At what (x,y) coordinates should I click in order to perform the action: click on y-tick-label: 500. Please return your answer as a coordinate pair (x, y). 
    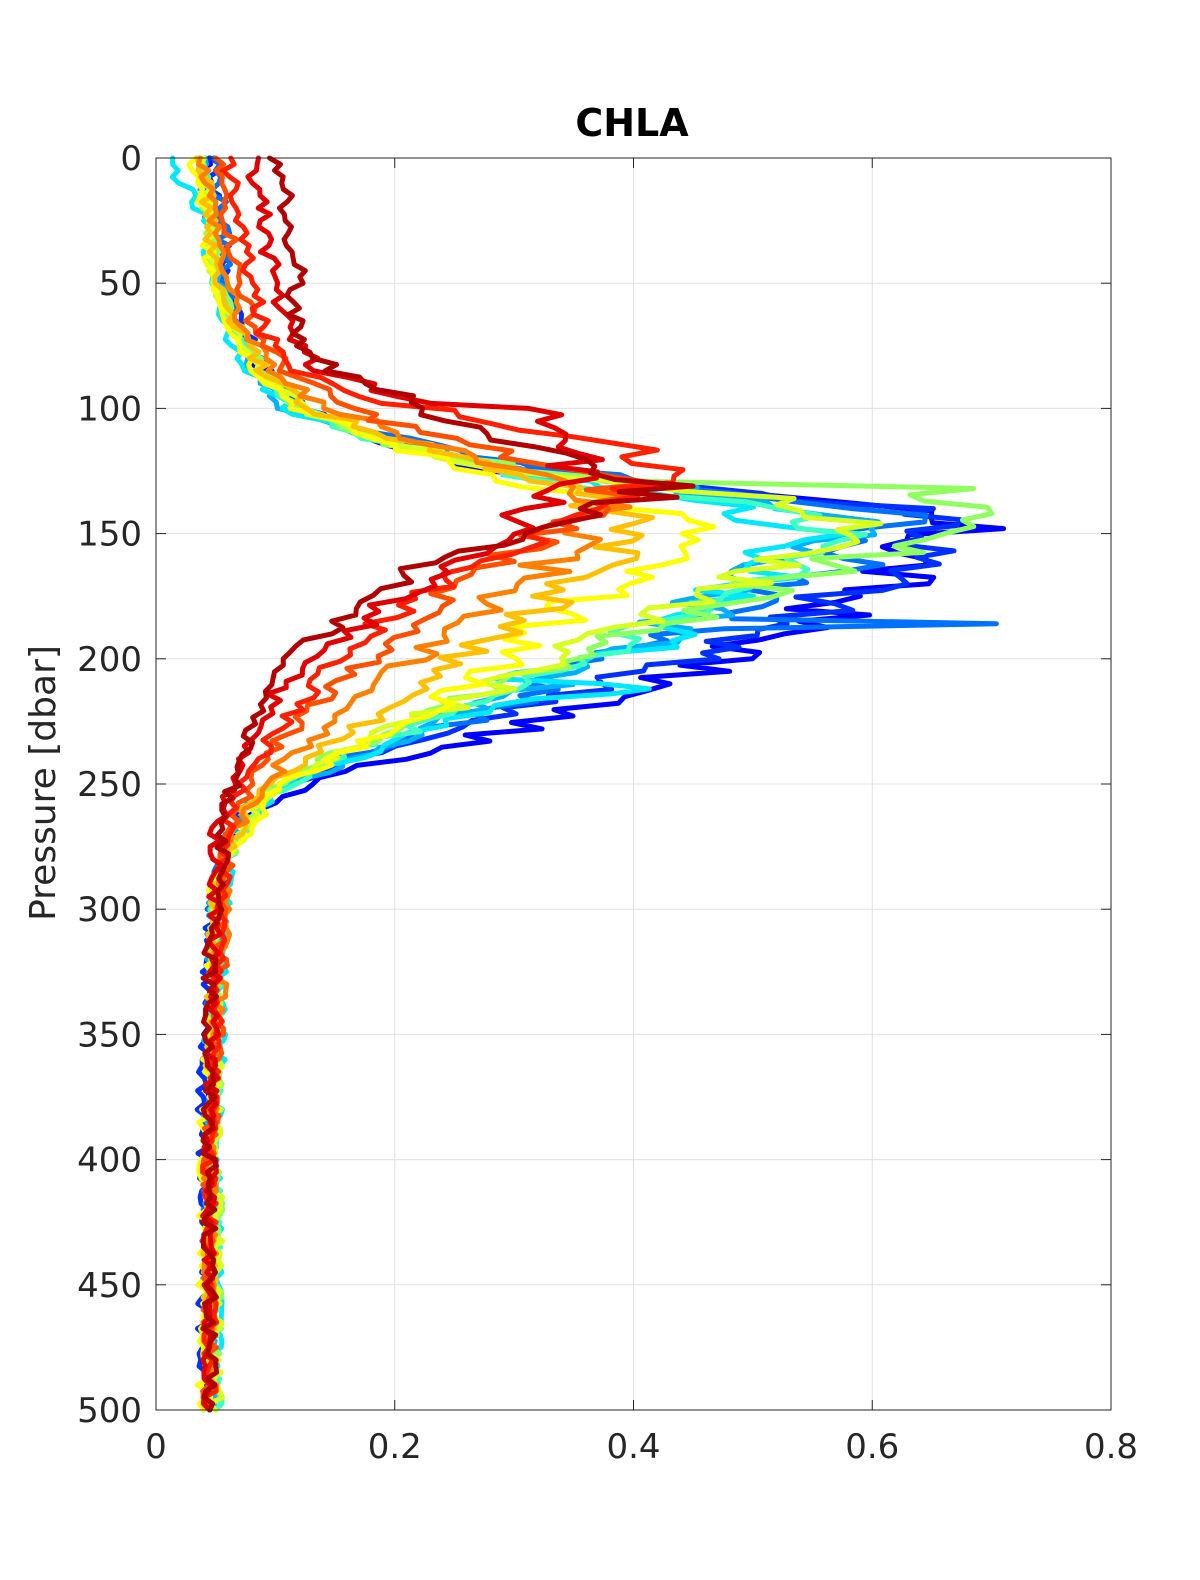
    Looking at the image, I should click on (109, 1411).